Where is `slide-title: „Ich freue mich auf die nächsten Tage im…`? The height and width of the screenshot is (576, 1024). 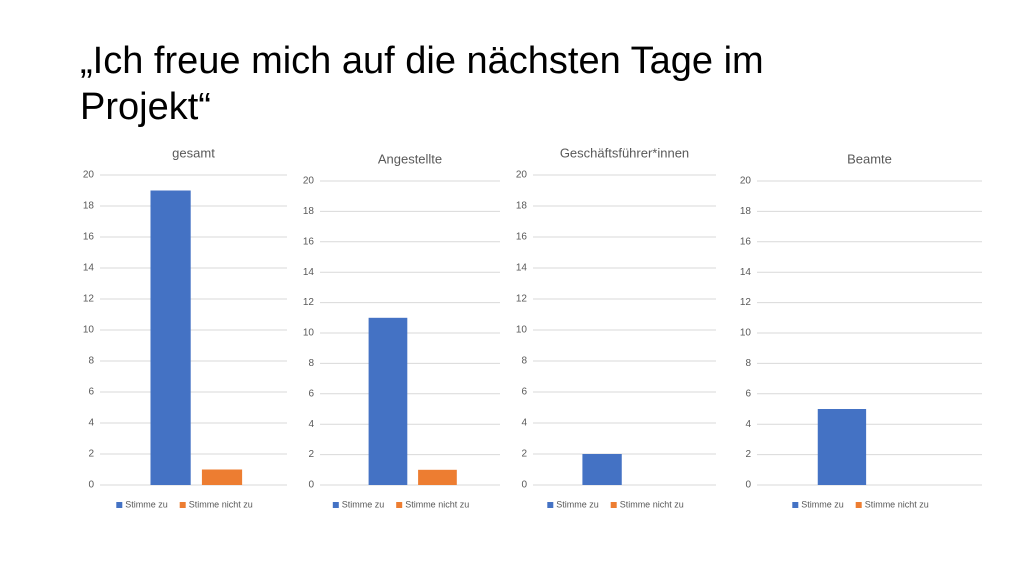
slide-title: „Ich freue mich auf die nächsten Tage im… is located at coordinates (422, 84).